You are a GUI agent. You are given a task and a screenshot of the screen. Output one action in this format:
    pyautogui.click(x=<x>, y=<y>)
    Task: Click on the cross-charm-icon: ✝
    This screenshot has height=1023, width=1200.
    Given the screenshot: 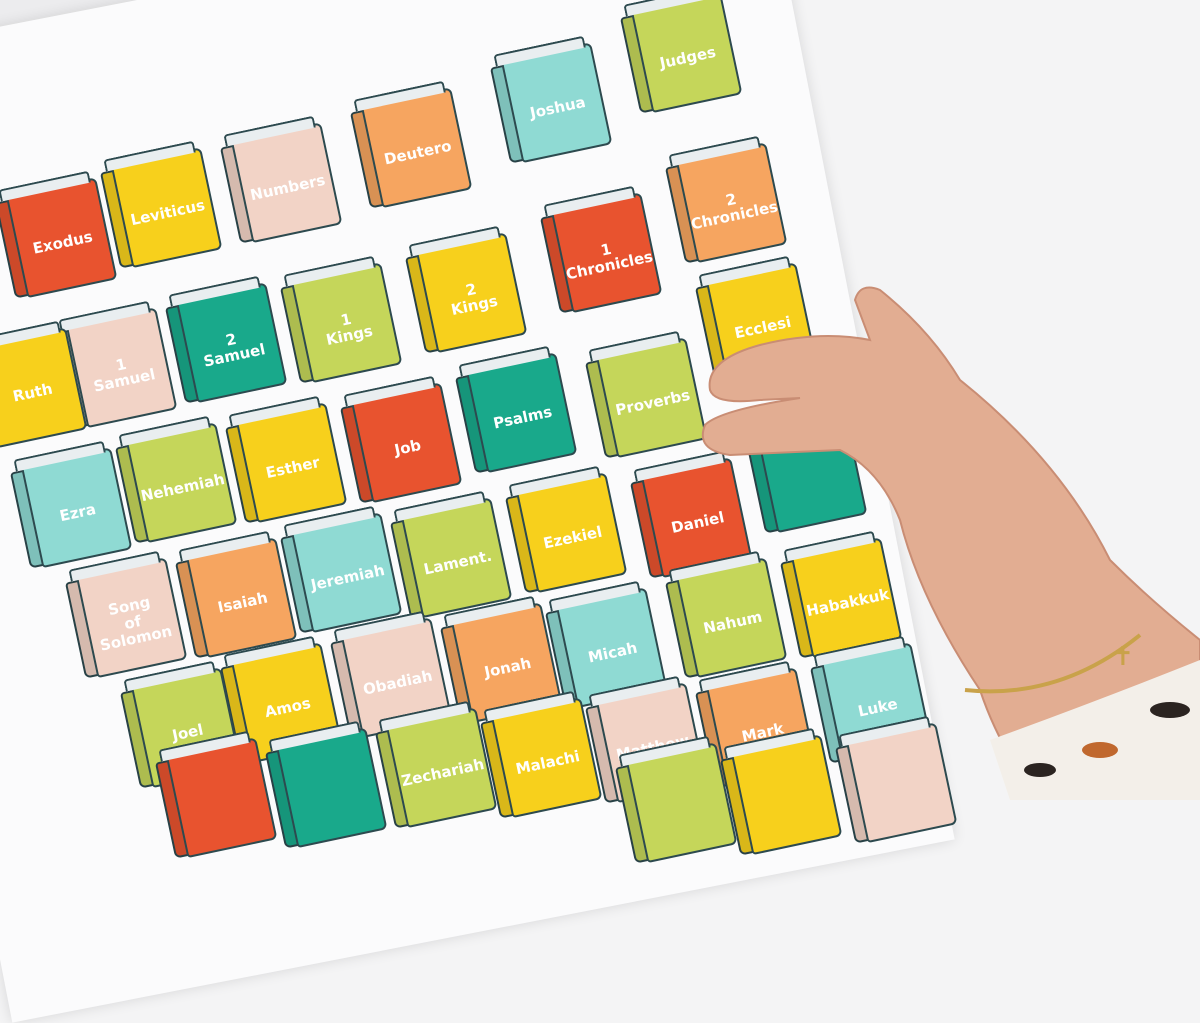 What is the action you would take?
    pyautogui.click(x=1123, y=657)
    